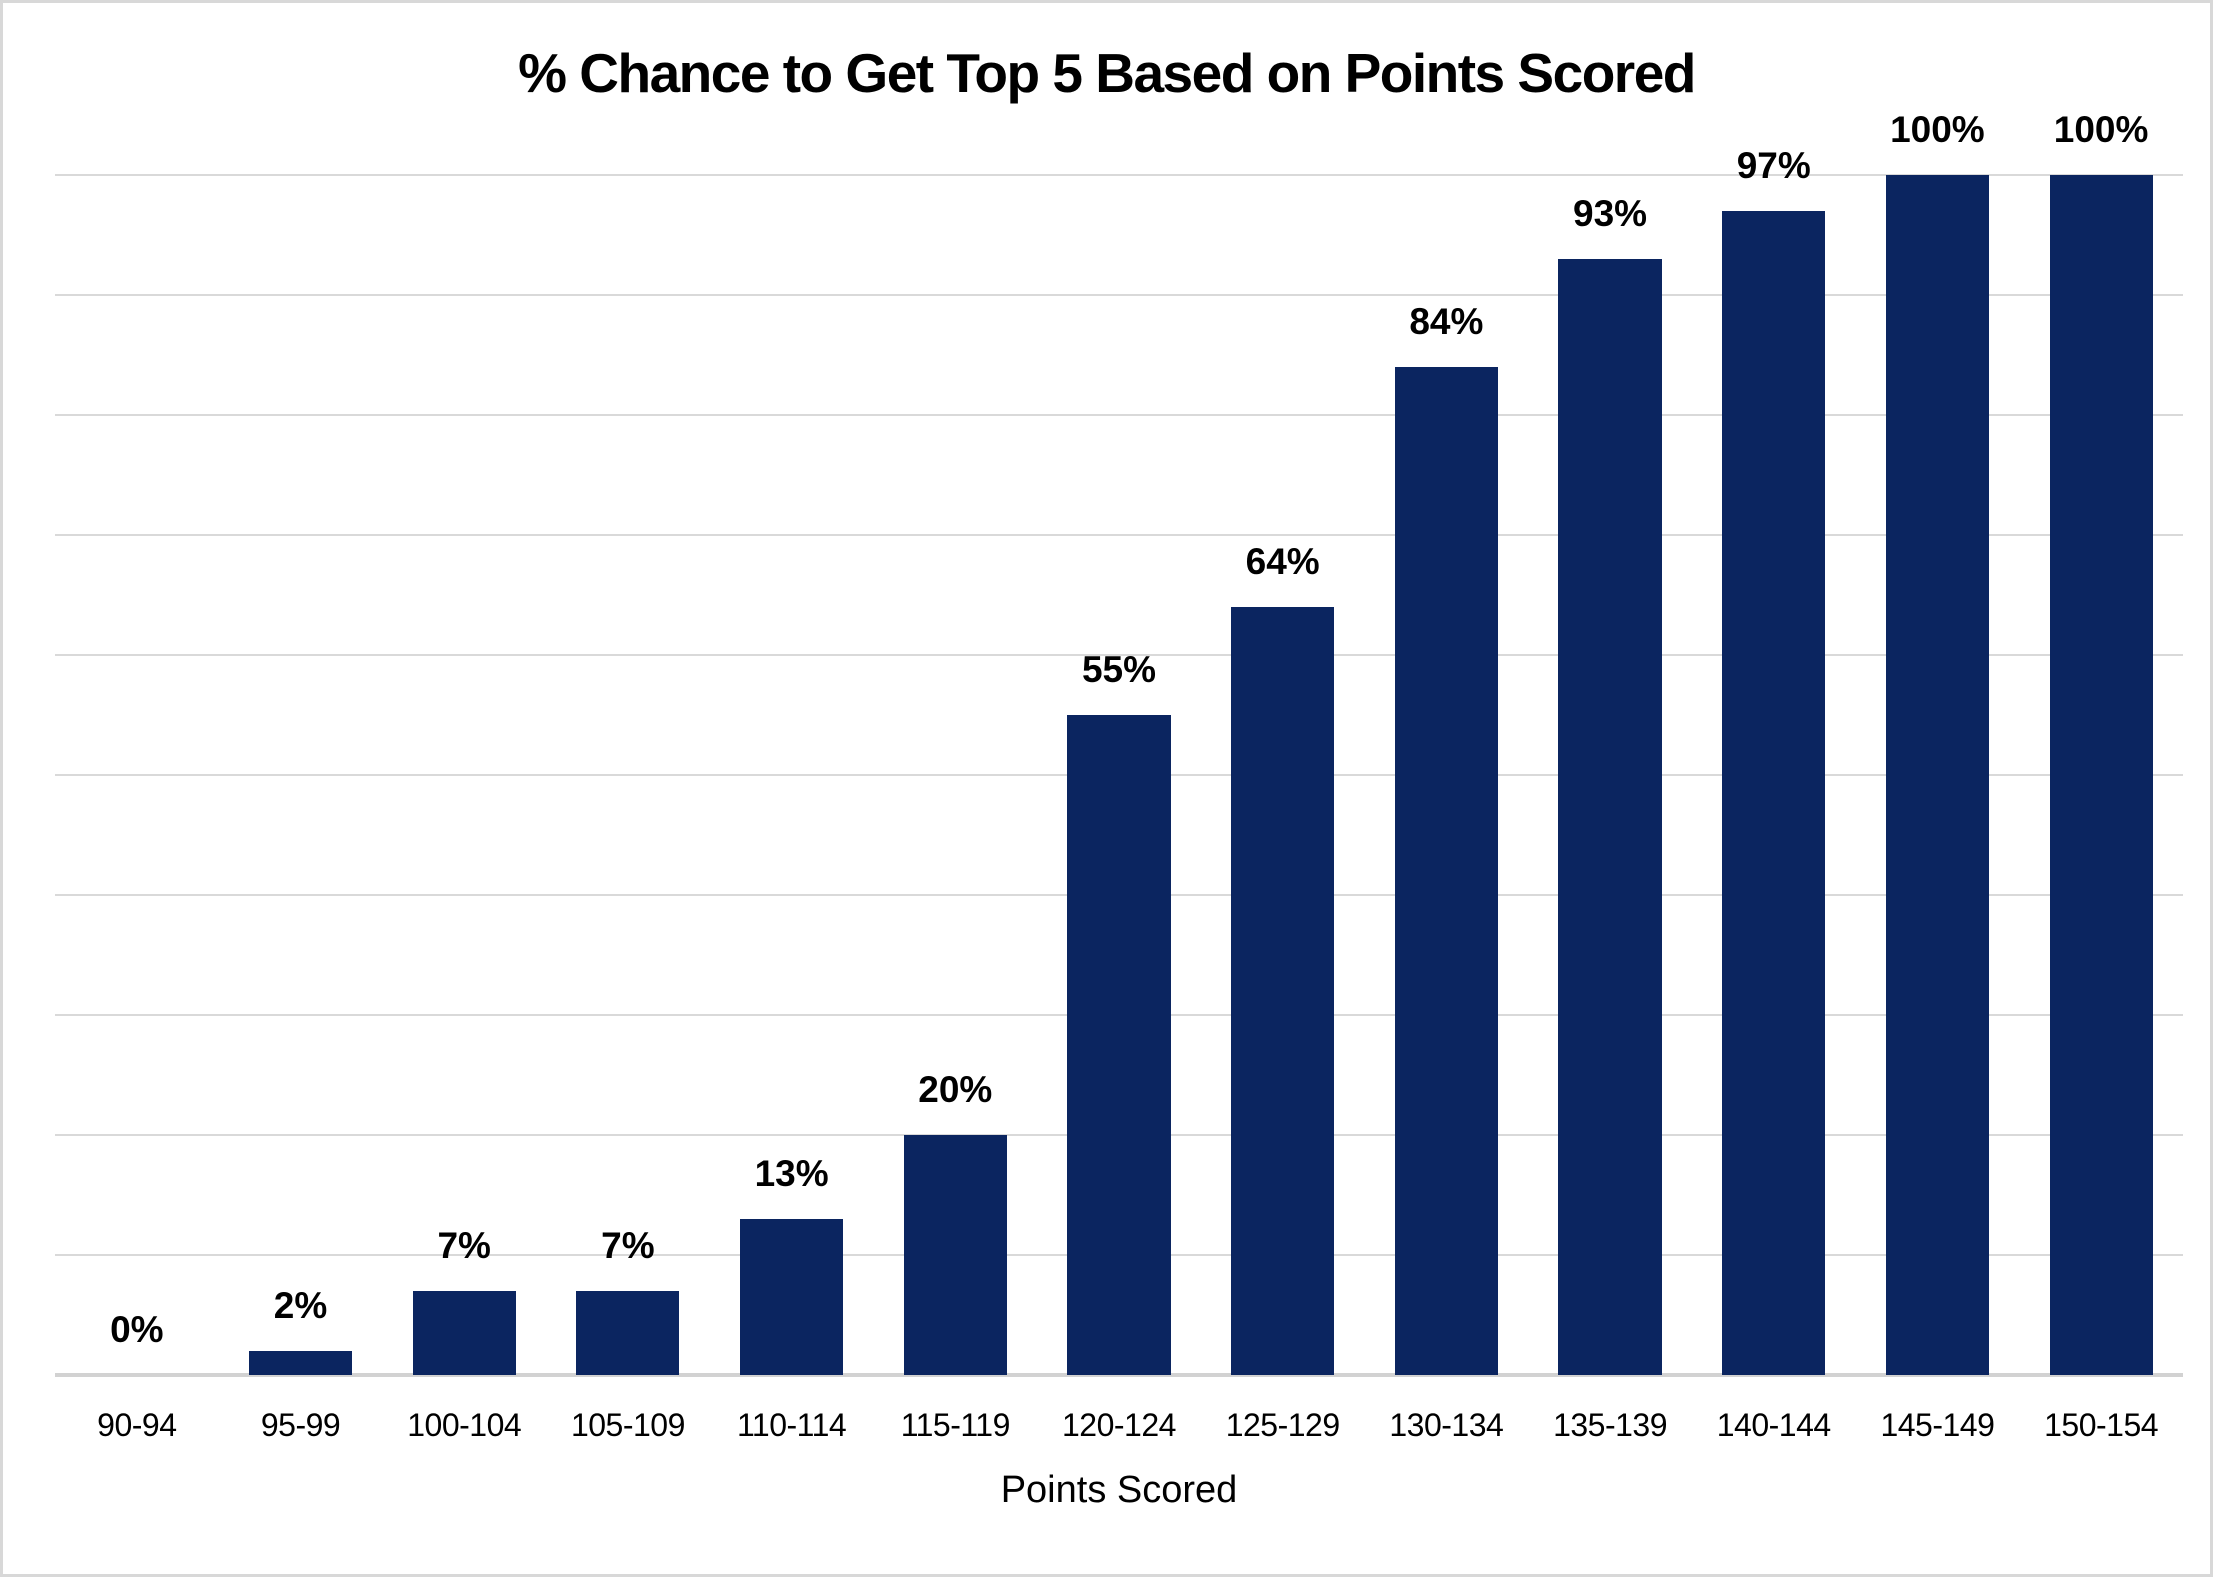  I want to click on bar-group: 13%, so click(792, 775).